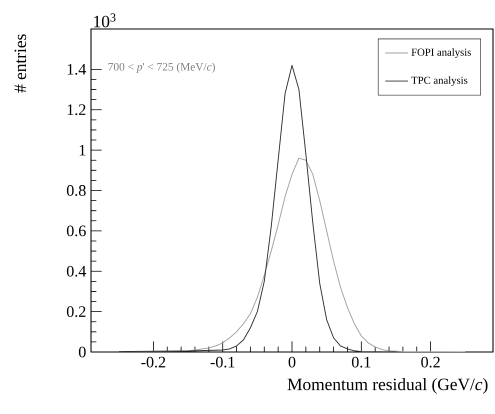  Describe the element at coordinates (82, 352) in the screenshot. I see `y-tick-label: 0` at that location.